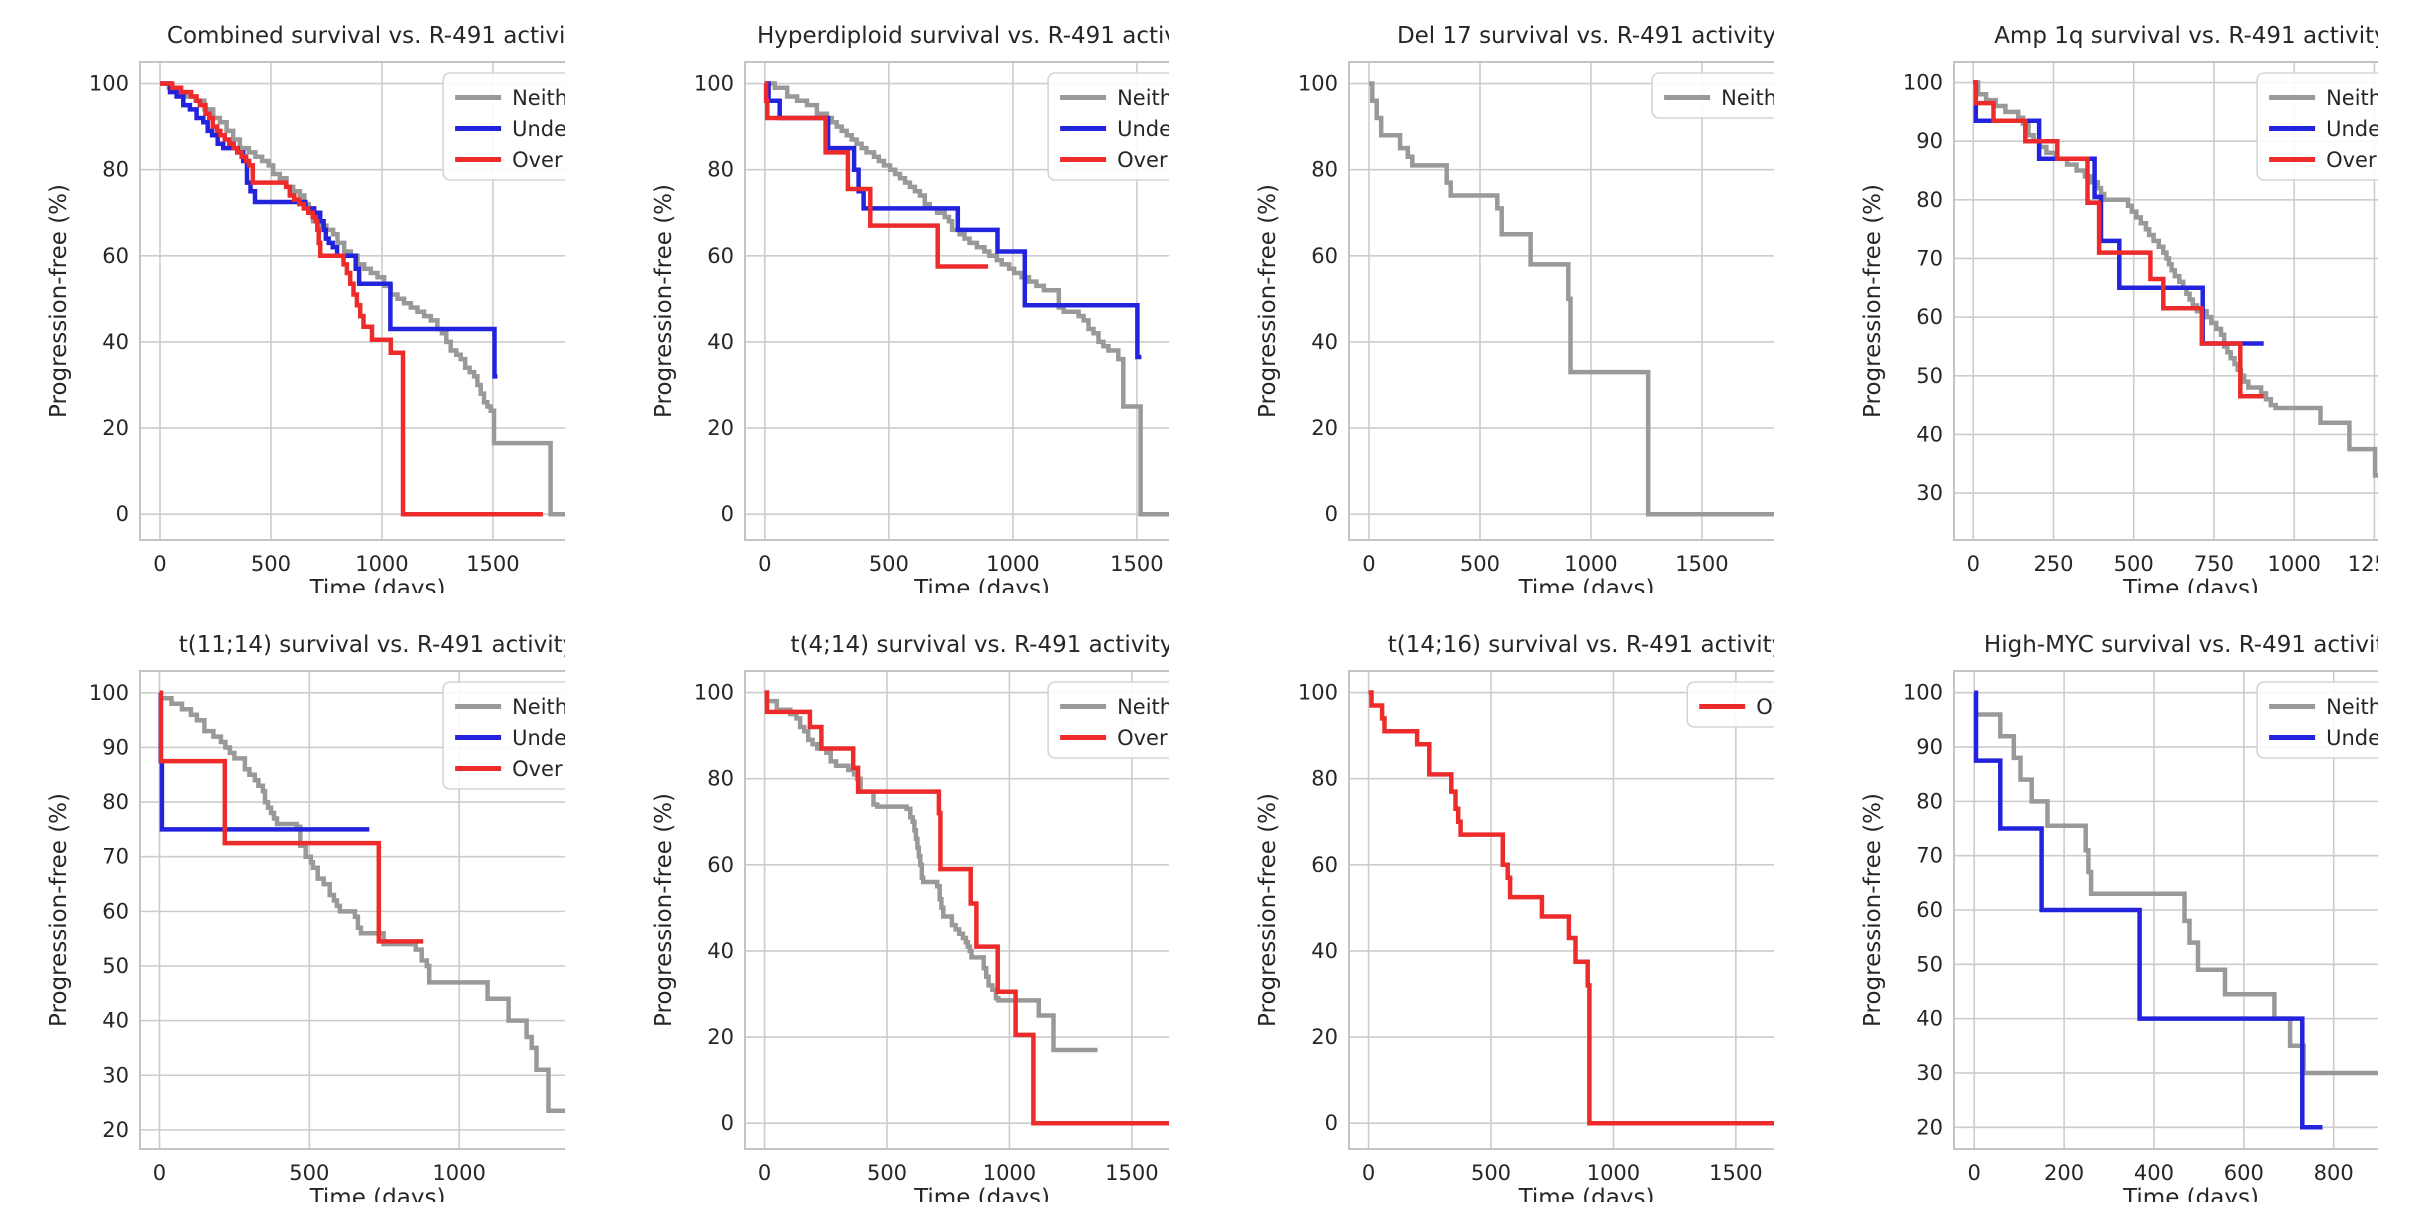 This screenshot has width=2418, height=1218. Describe the element at coordinates (1107, 126) in the screenshot. I see `legend: Neither Under Over` at that location.